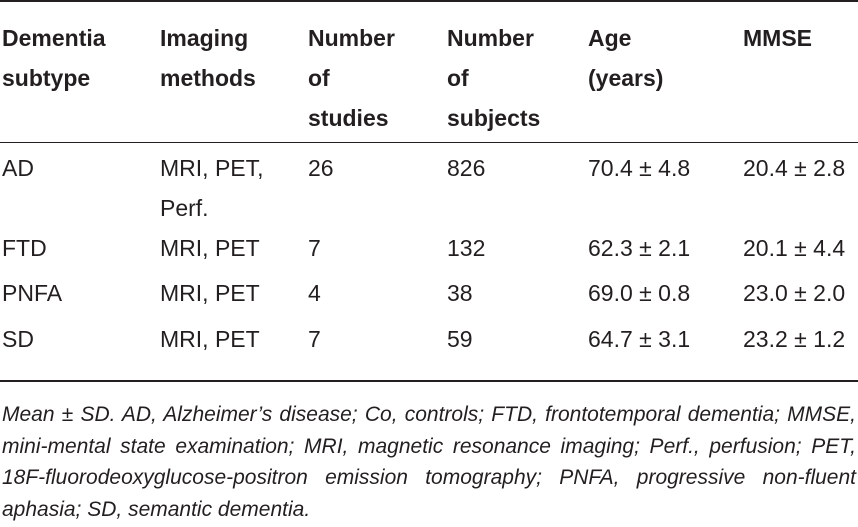 The height and width of the screenshot is (527, 858). Describe the element at coordinates (639, 248) in the screenshot. I see `cell-age: 62.3 ± 2.1` at that location.